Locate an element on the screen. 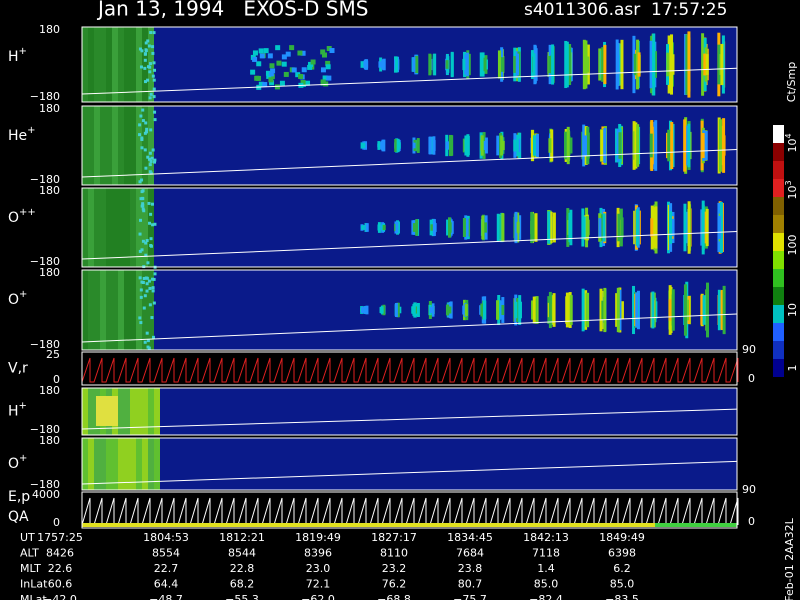 The image size is (800, 600). row-label: ALT is located at coordinates (29, 553).